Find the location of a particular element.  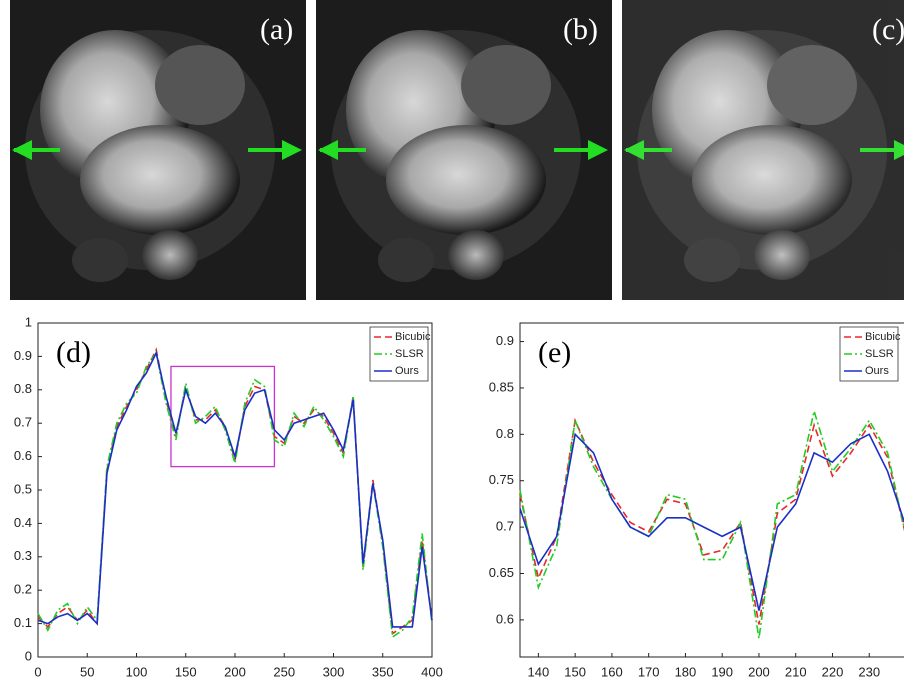

y-tick-label: 0.1 is located at coordinates (23, 622).